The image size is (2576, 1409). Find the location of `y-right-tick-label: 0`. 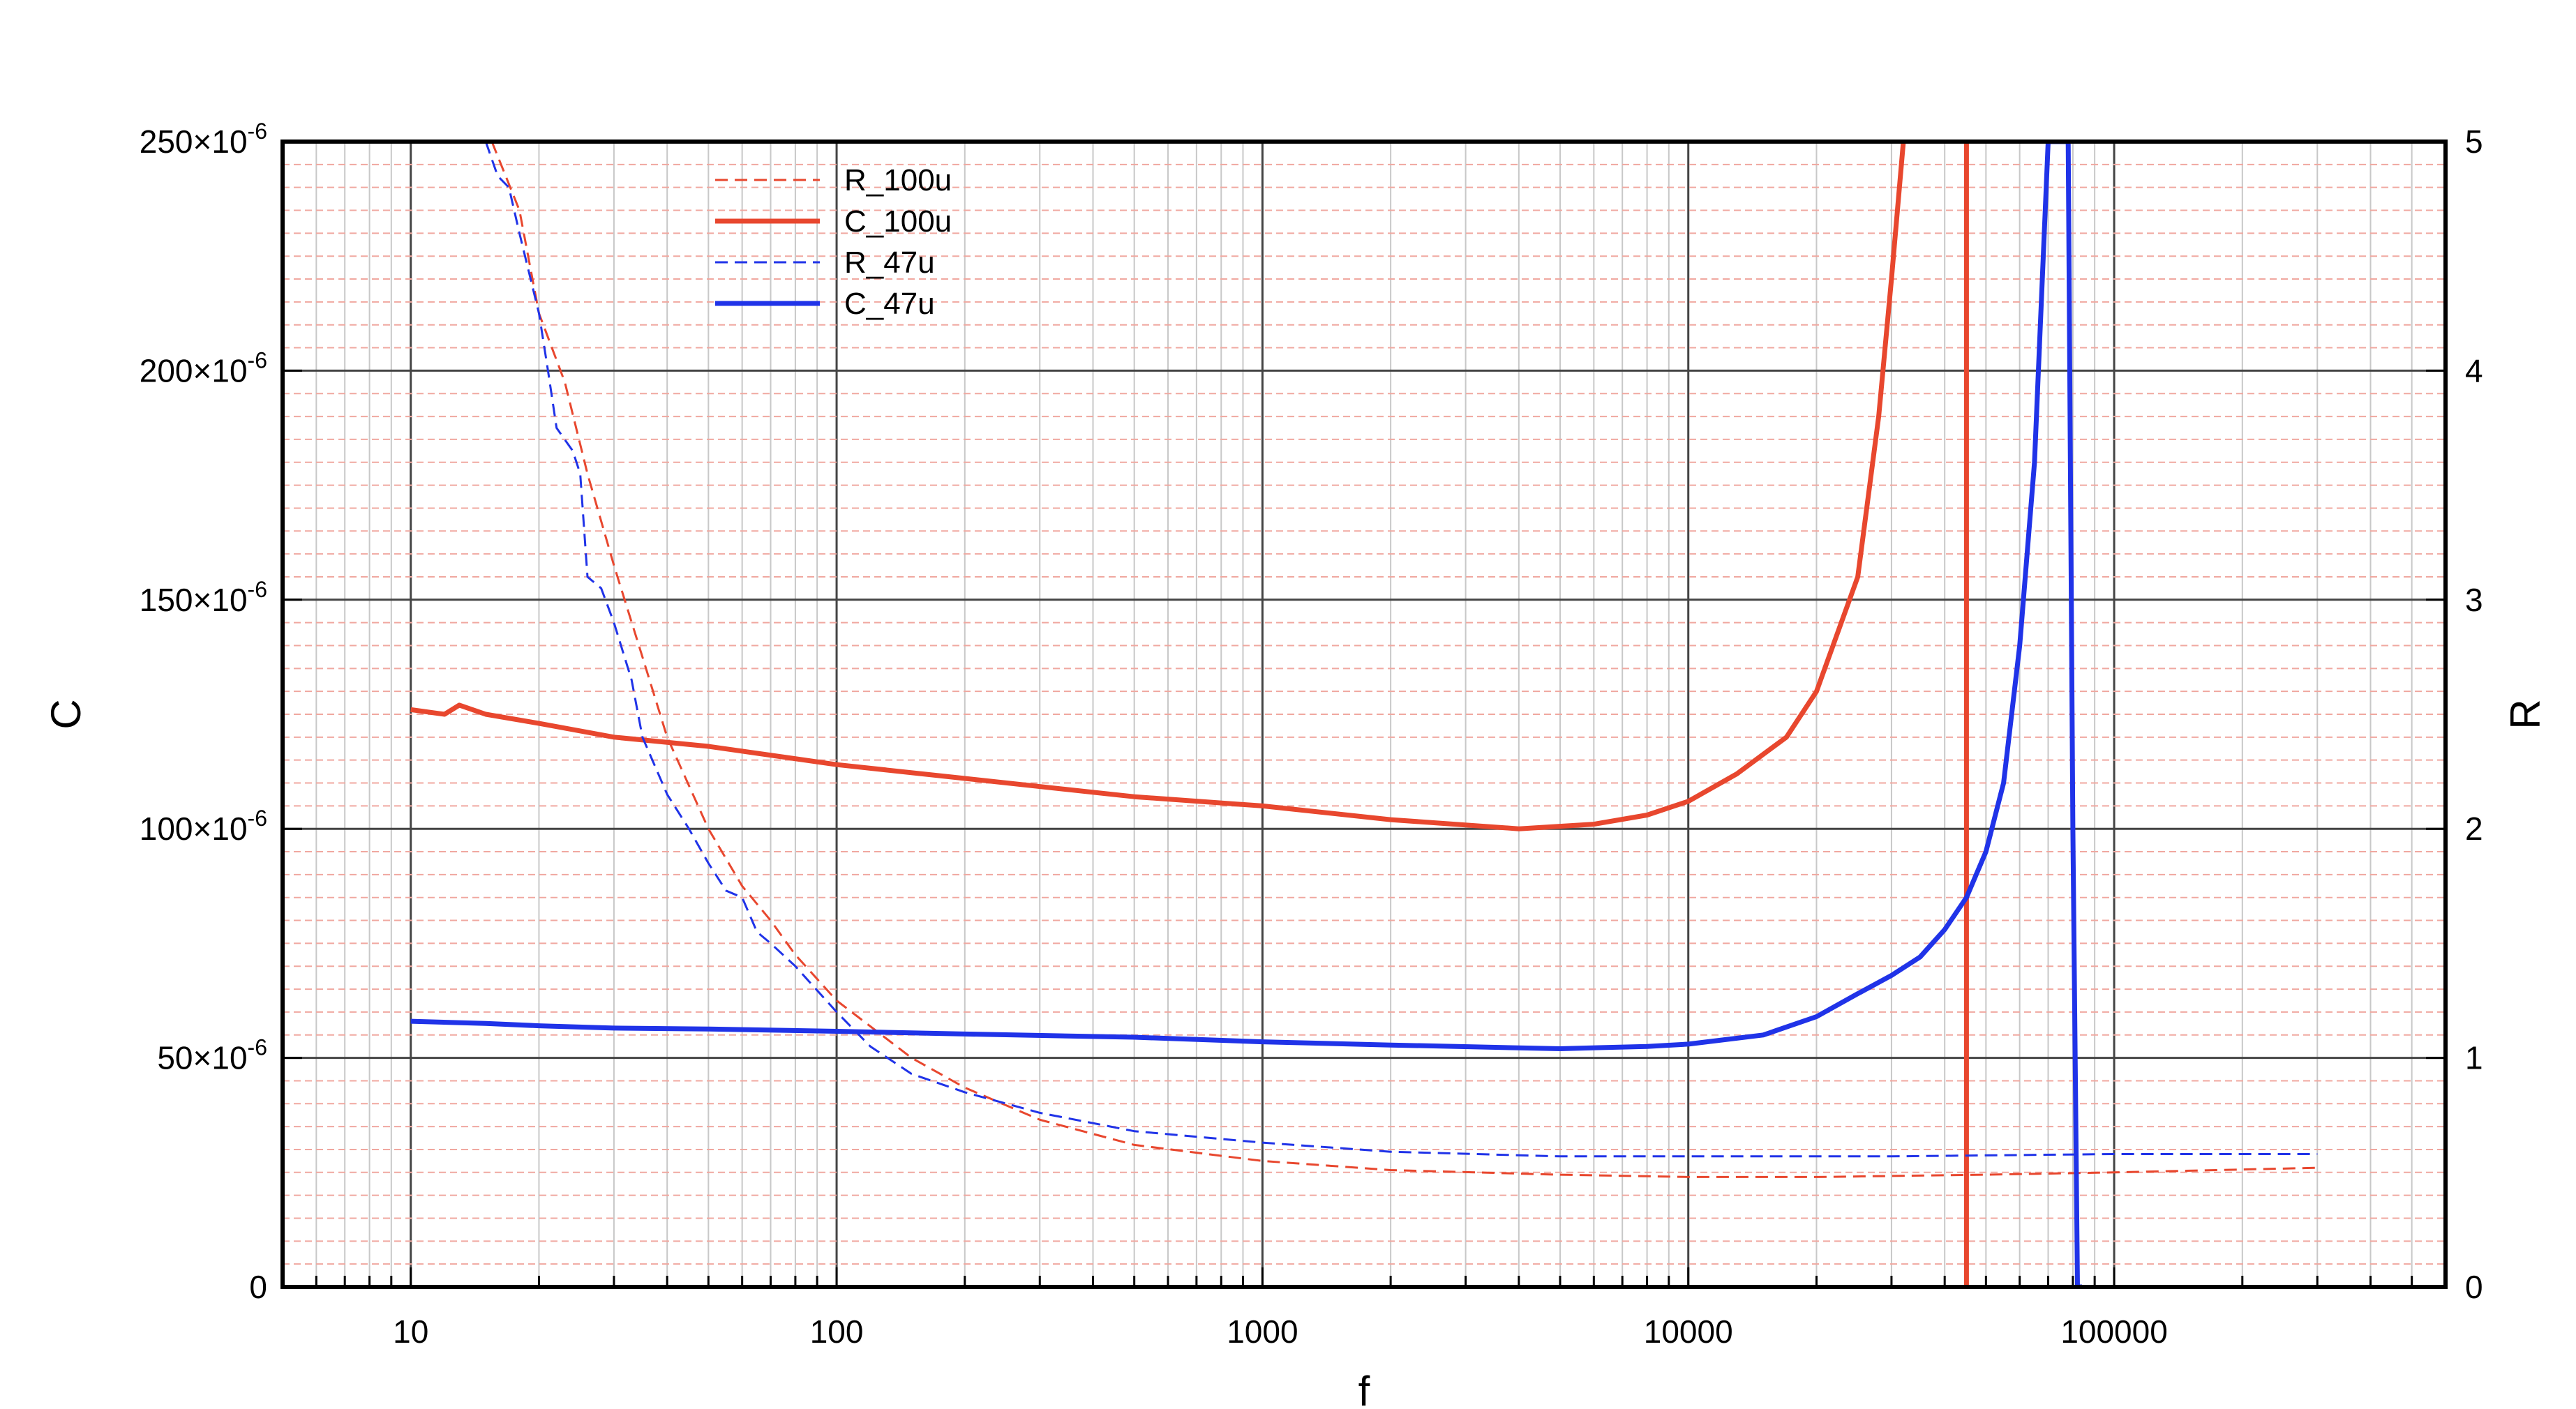

y-right-tick-label: 0 is located at coordinates (2474, 1287).